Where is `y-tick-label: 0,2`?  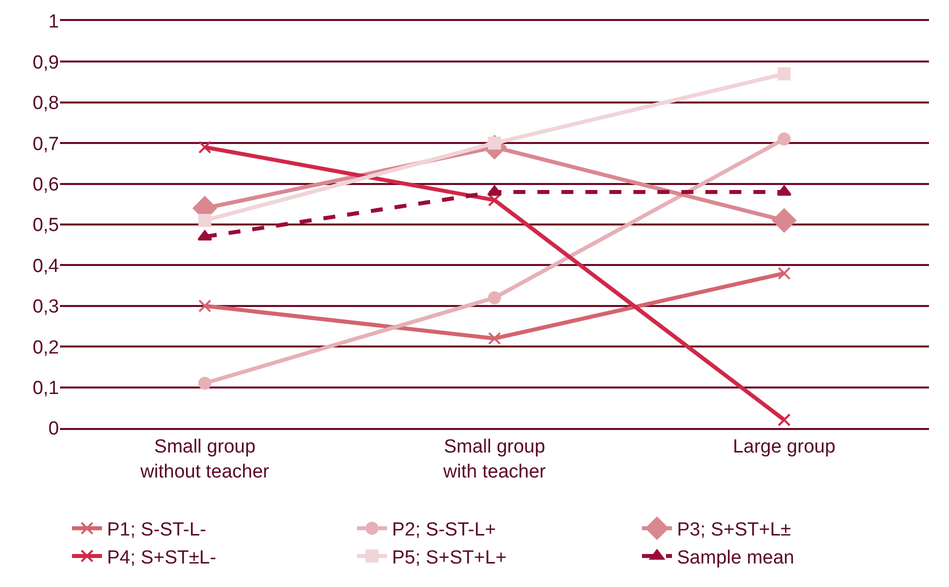 y-tick-label: 0,2 is located at coordinates (45, 347).